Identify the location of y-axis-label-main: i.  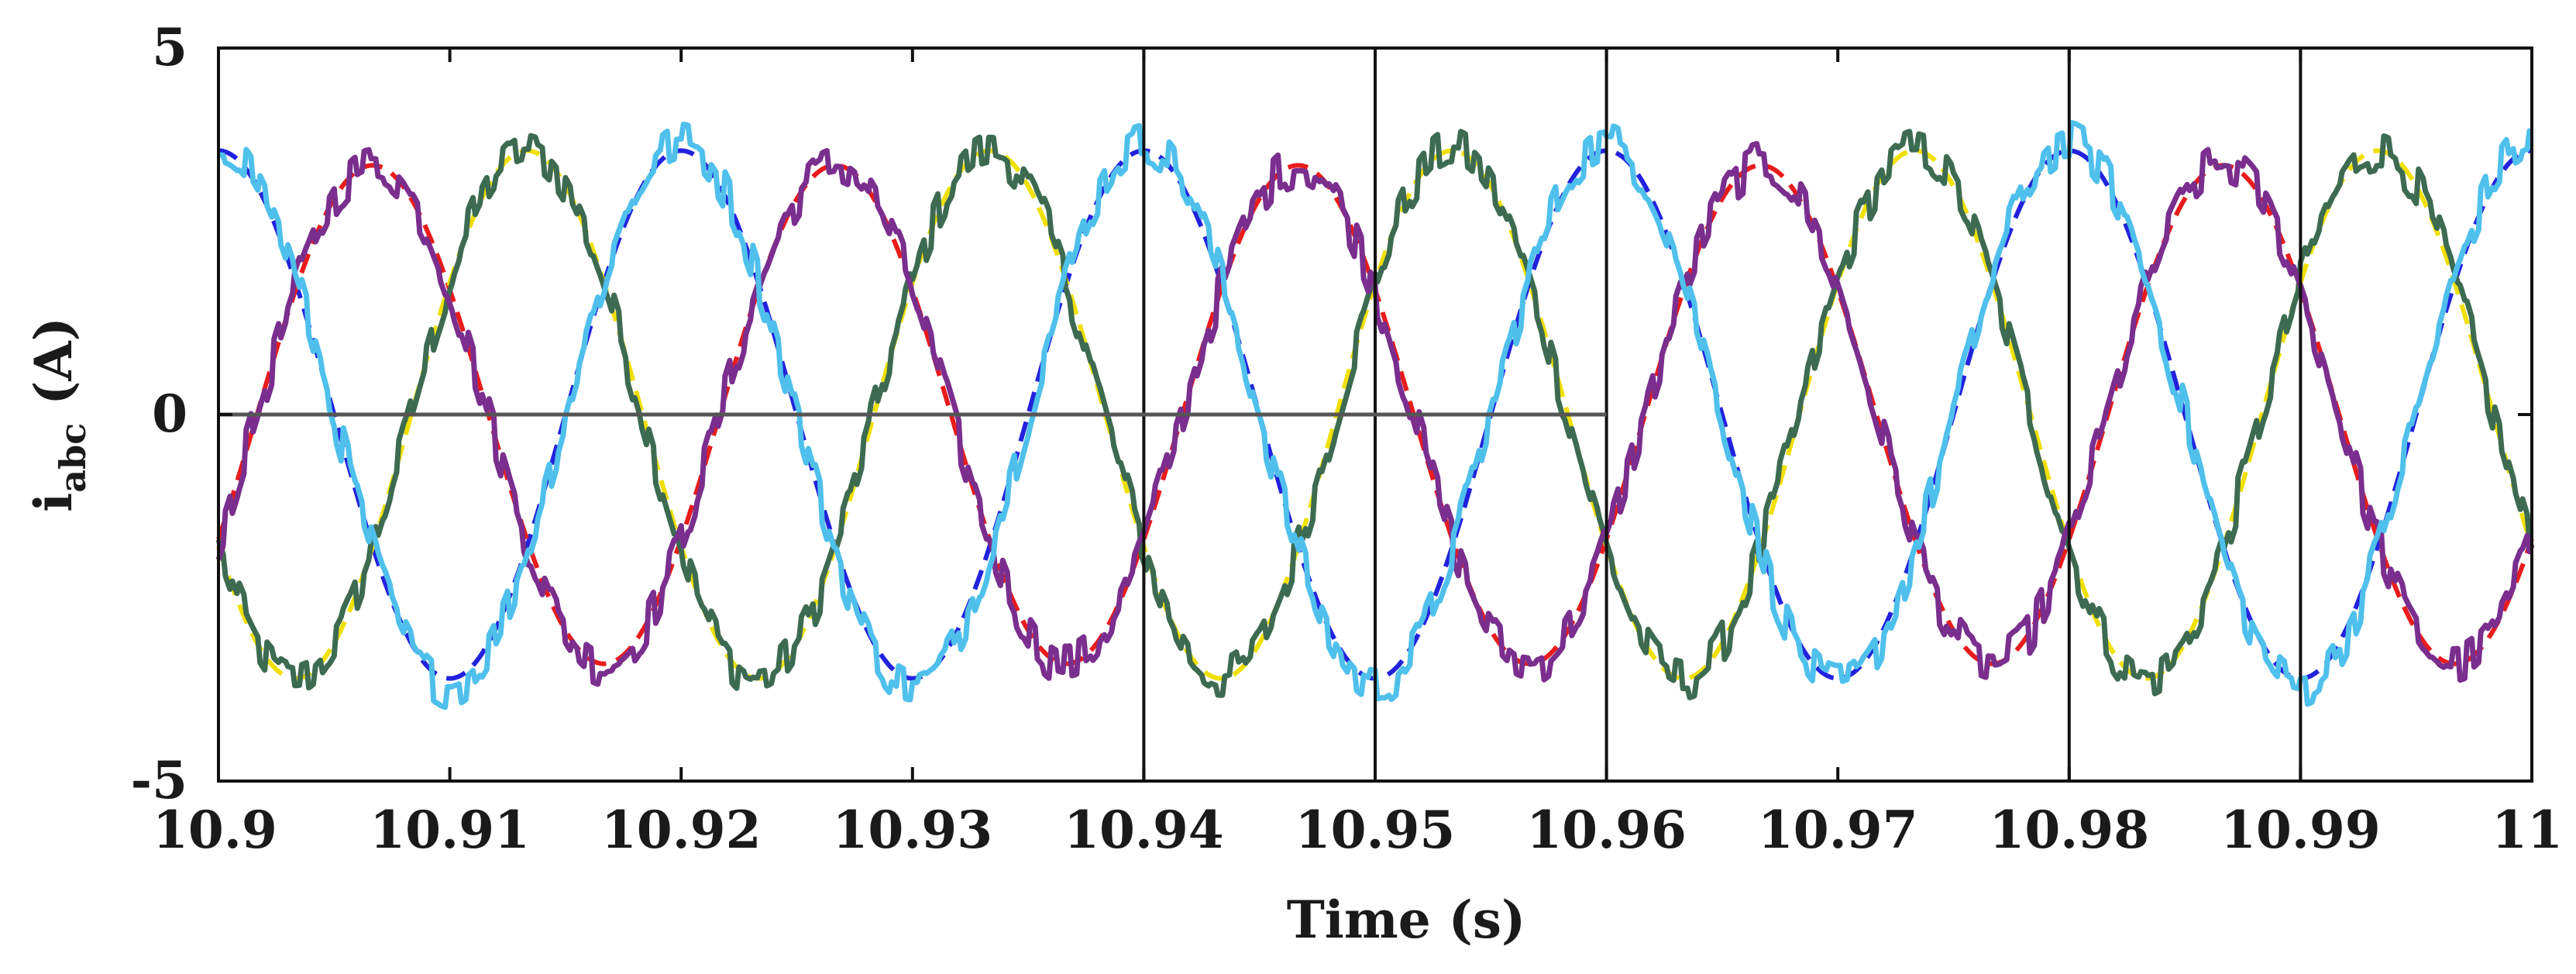
(53, 502).